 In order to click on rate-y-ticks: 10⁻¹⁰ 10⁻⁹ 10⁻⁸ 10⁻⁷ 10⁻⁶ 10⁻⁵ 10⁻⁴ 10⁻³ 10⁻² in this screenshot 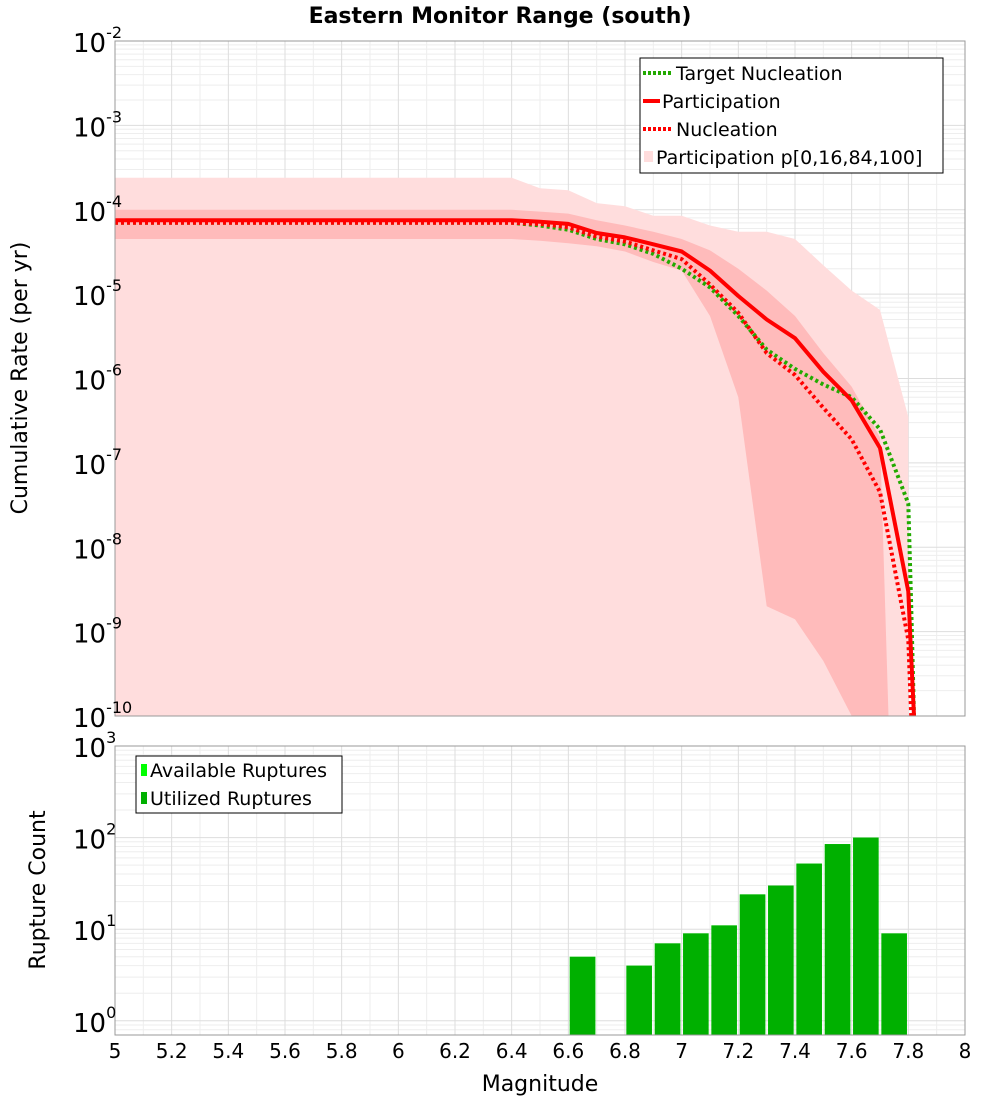, I will do `click(102, 378)`.